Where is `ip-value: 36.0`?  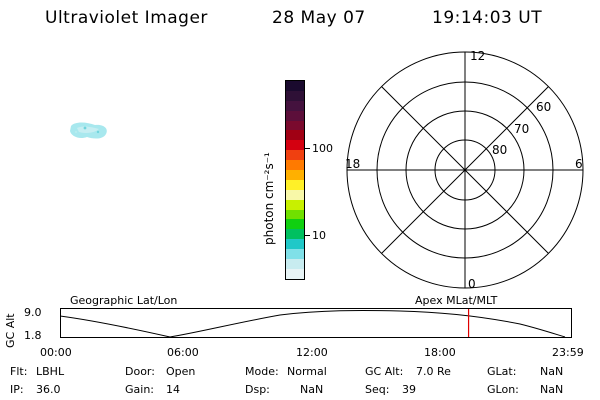
ip-value: 36.0 is located at coordinates (48, 389).